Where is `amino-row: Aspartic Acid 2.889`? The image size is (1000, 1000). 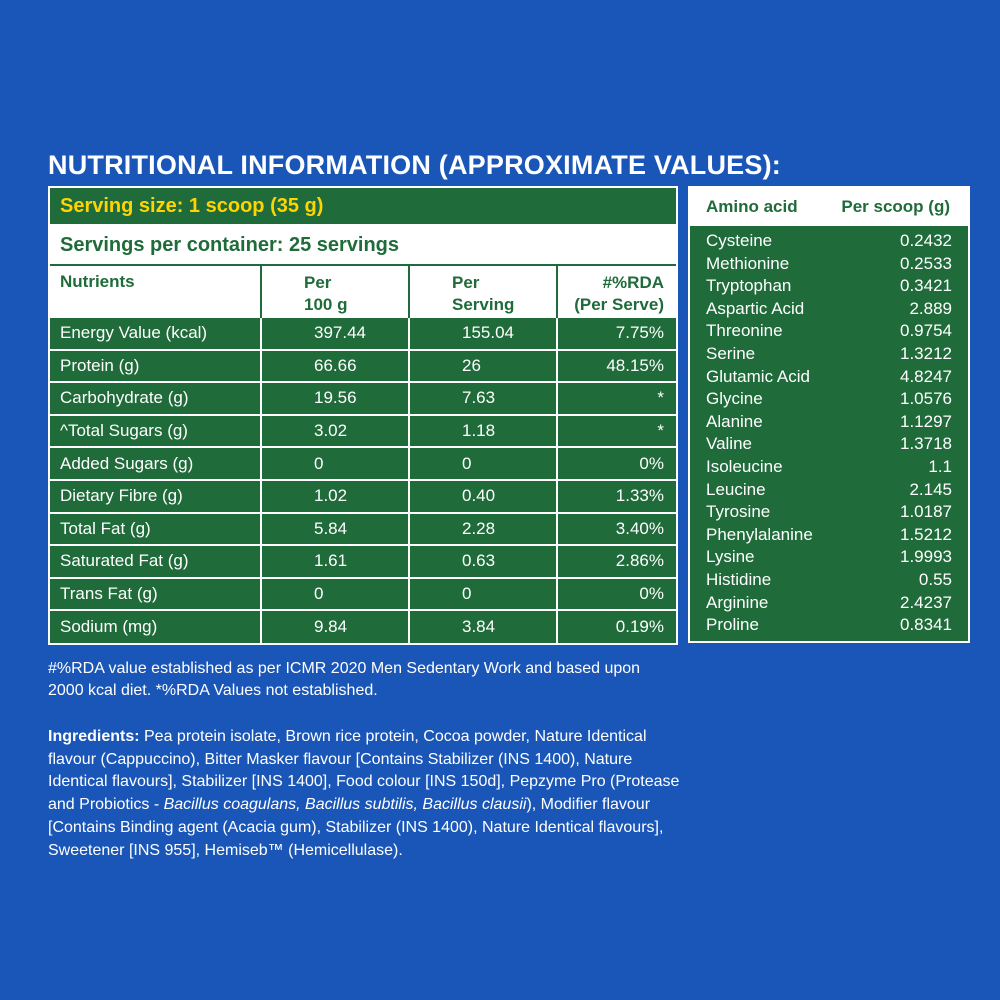
amino-row: Aspartic Acid 2.889 is located at coordinates (829, 309).